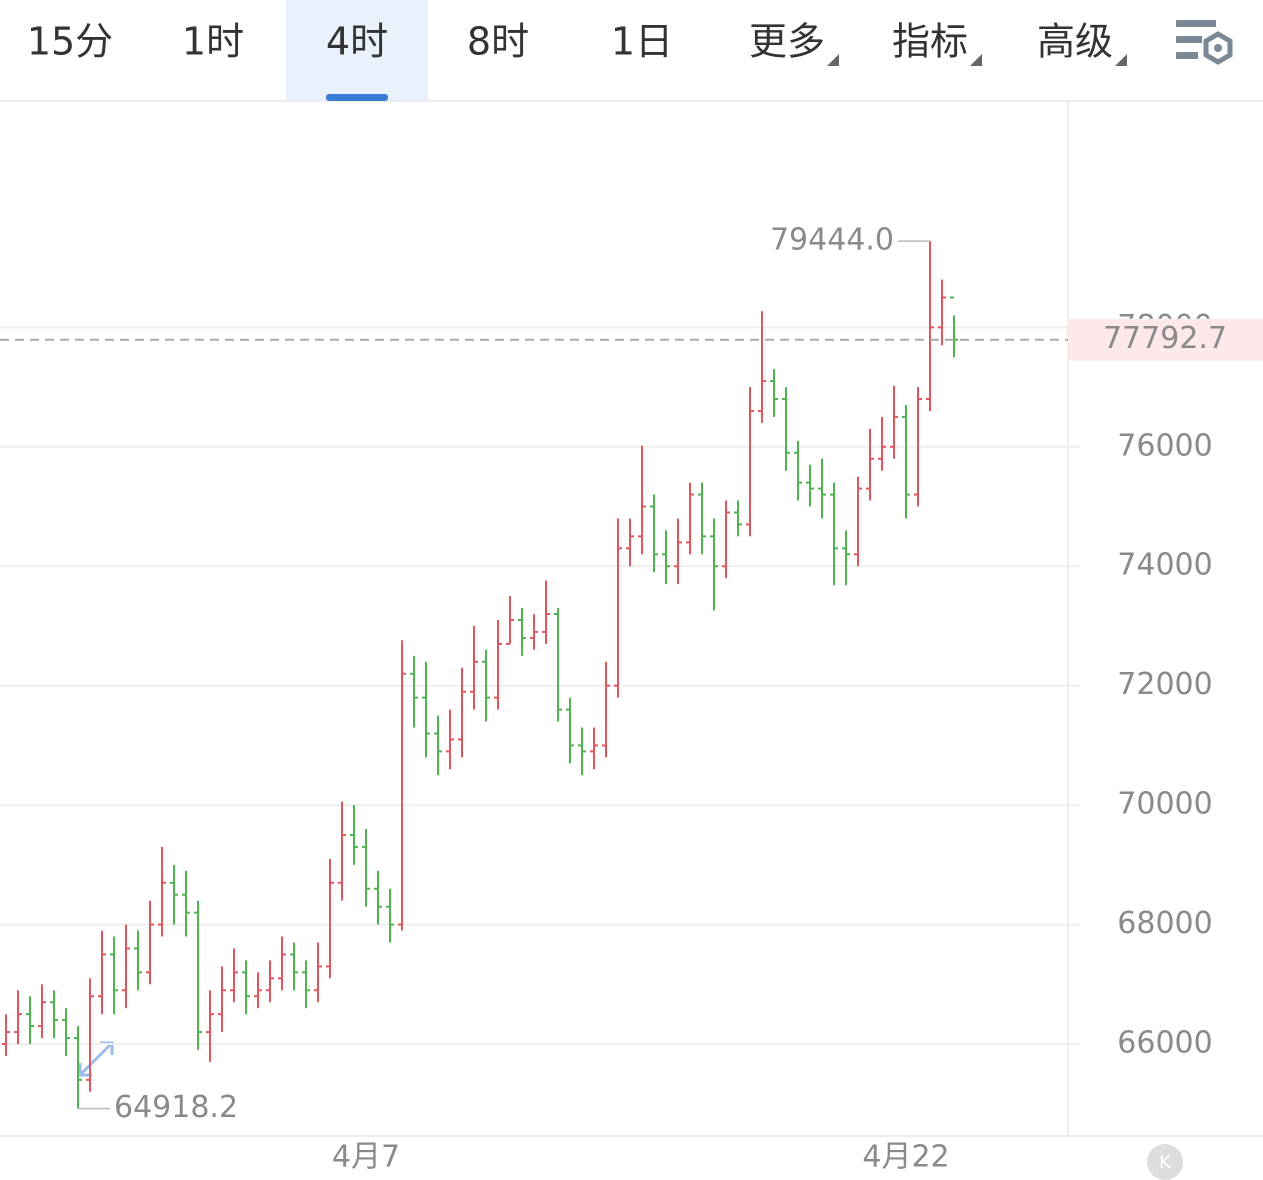 This screenshot has width=1263, height=1180. What do you see at coordinates (642, 42) in the screenshot?
I see `tab: 1日` at bounding box center [642, 42].